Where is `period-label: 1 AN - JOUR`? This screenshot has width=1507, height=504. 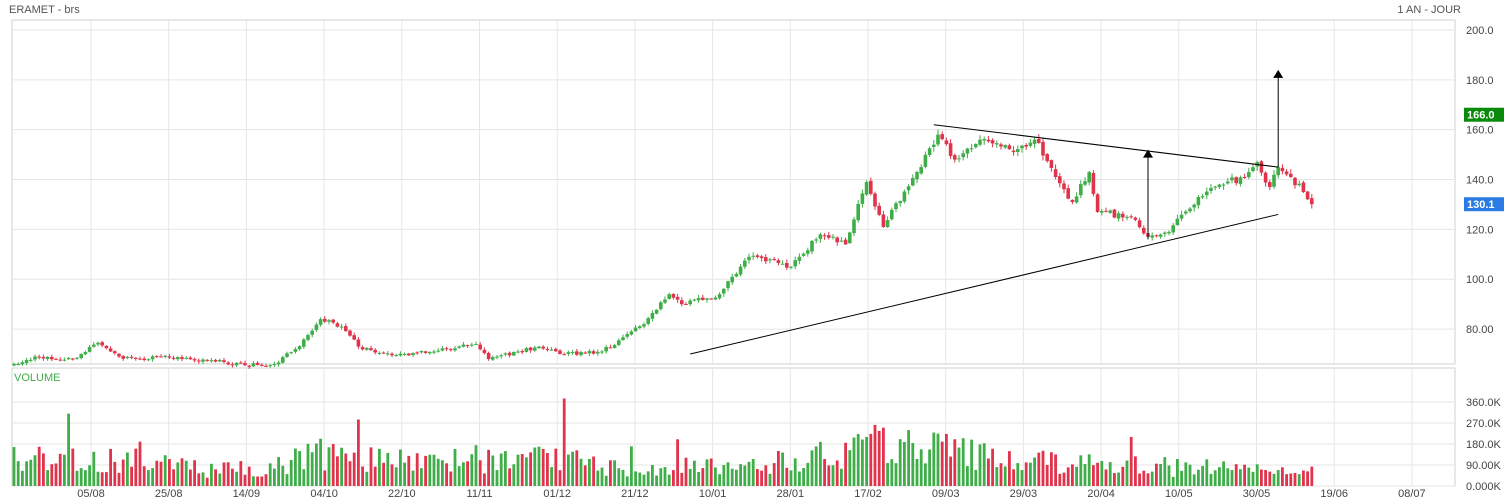
period-label: 1 AN - JOUR is located at coordinates (1429, 10).